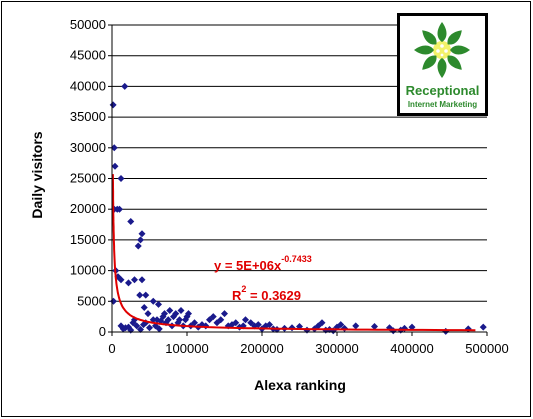  Describe the element at coordinates (308, 344) in the screenshot. I see `x-tick-labels: 0 100000 200000 300000 400000 500000` at that location.